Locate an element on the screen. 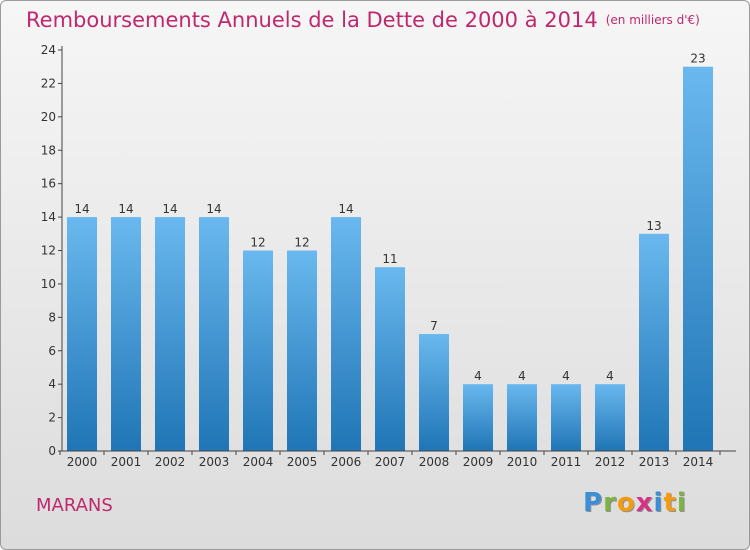  y-tick-label: 14 is located at coordinates (48, 217).